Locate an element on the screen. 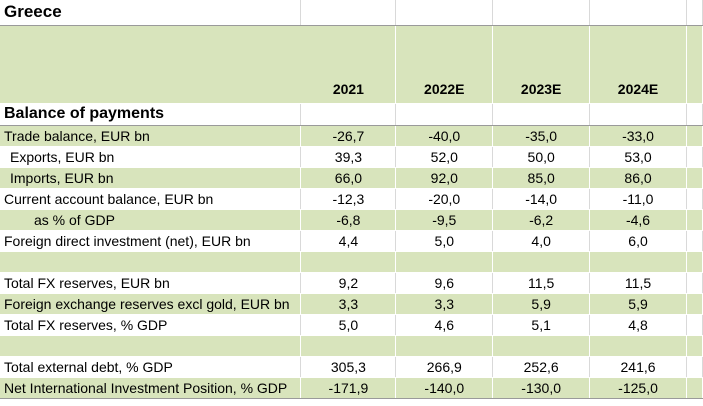 This screenshot has height=406, width=703. value-cell: -6,2 is located at coordinates (541, 220).